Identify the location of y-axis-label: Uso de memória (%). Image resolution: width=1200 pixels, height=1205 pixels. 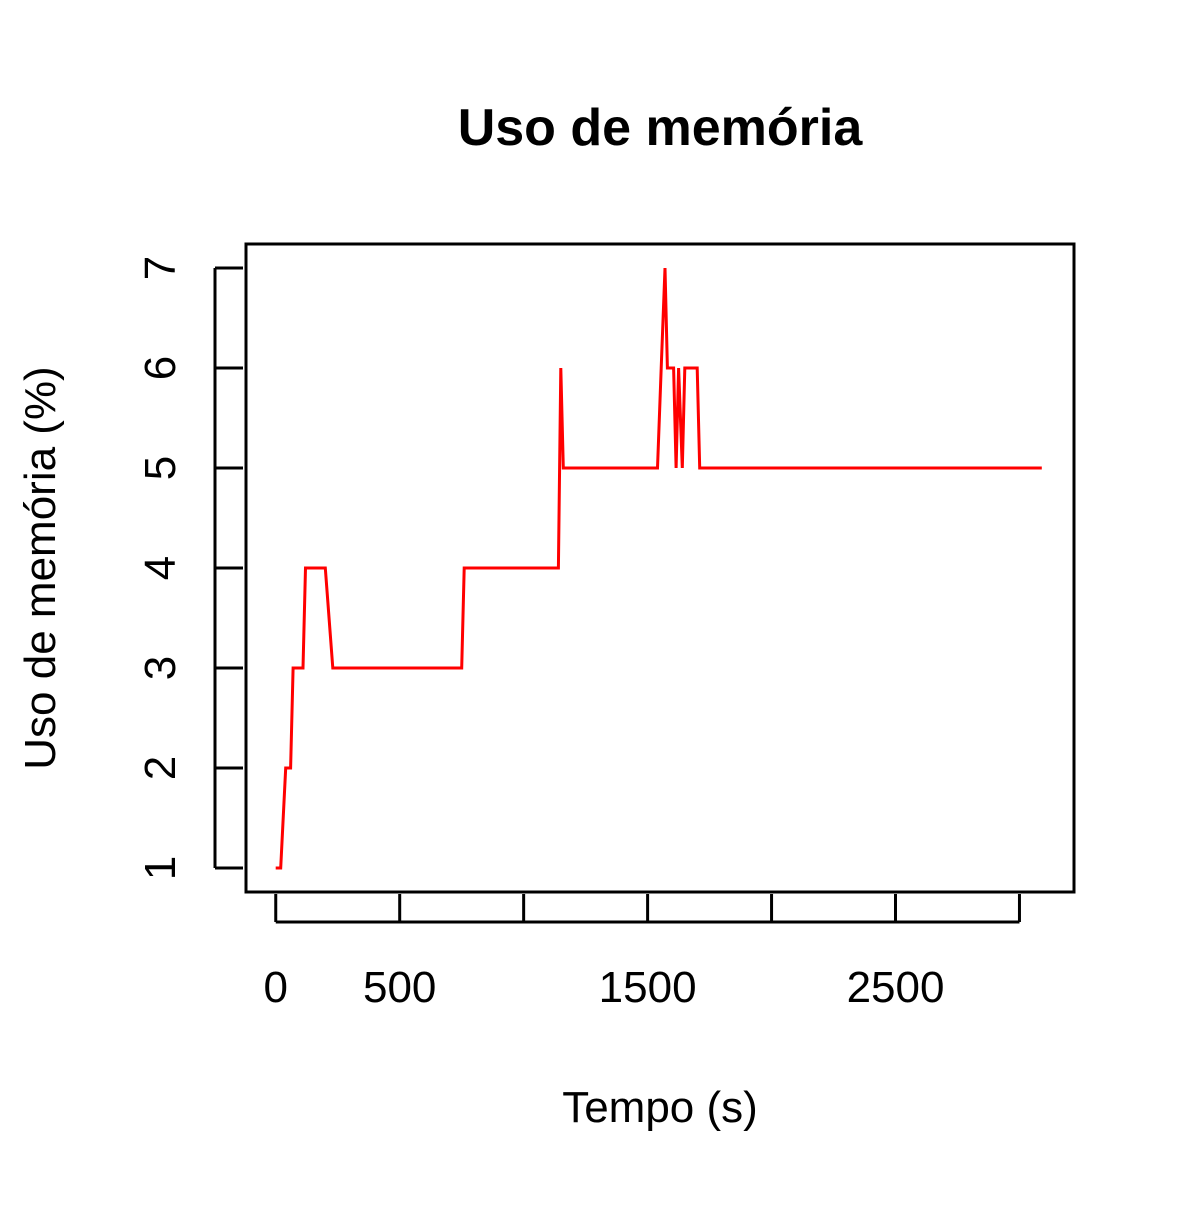
(40, 567).